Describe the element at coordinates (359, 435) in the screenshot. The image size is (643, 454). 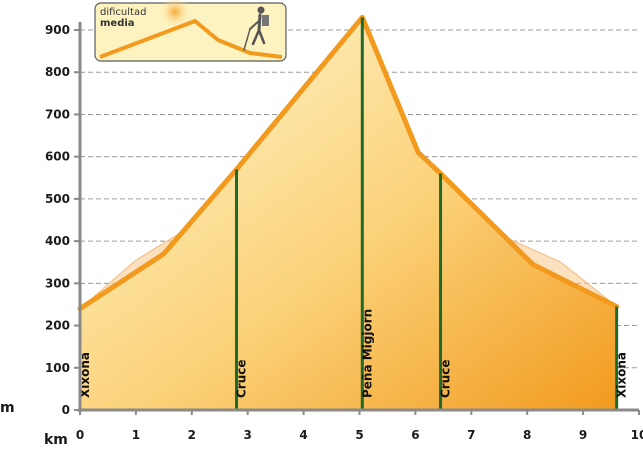
I see `x-tick-label: 5` at that location.